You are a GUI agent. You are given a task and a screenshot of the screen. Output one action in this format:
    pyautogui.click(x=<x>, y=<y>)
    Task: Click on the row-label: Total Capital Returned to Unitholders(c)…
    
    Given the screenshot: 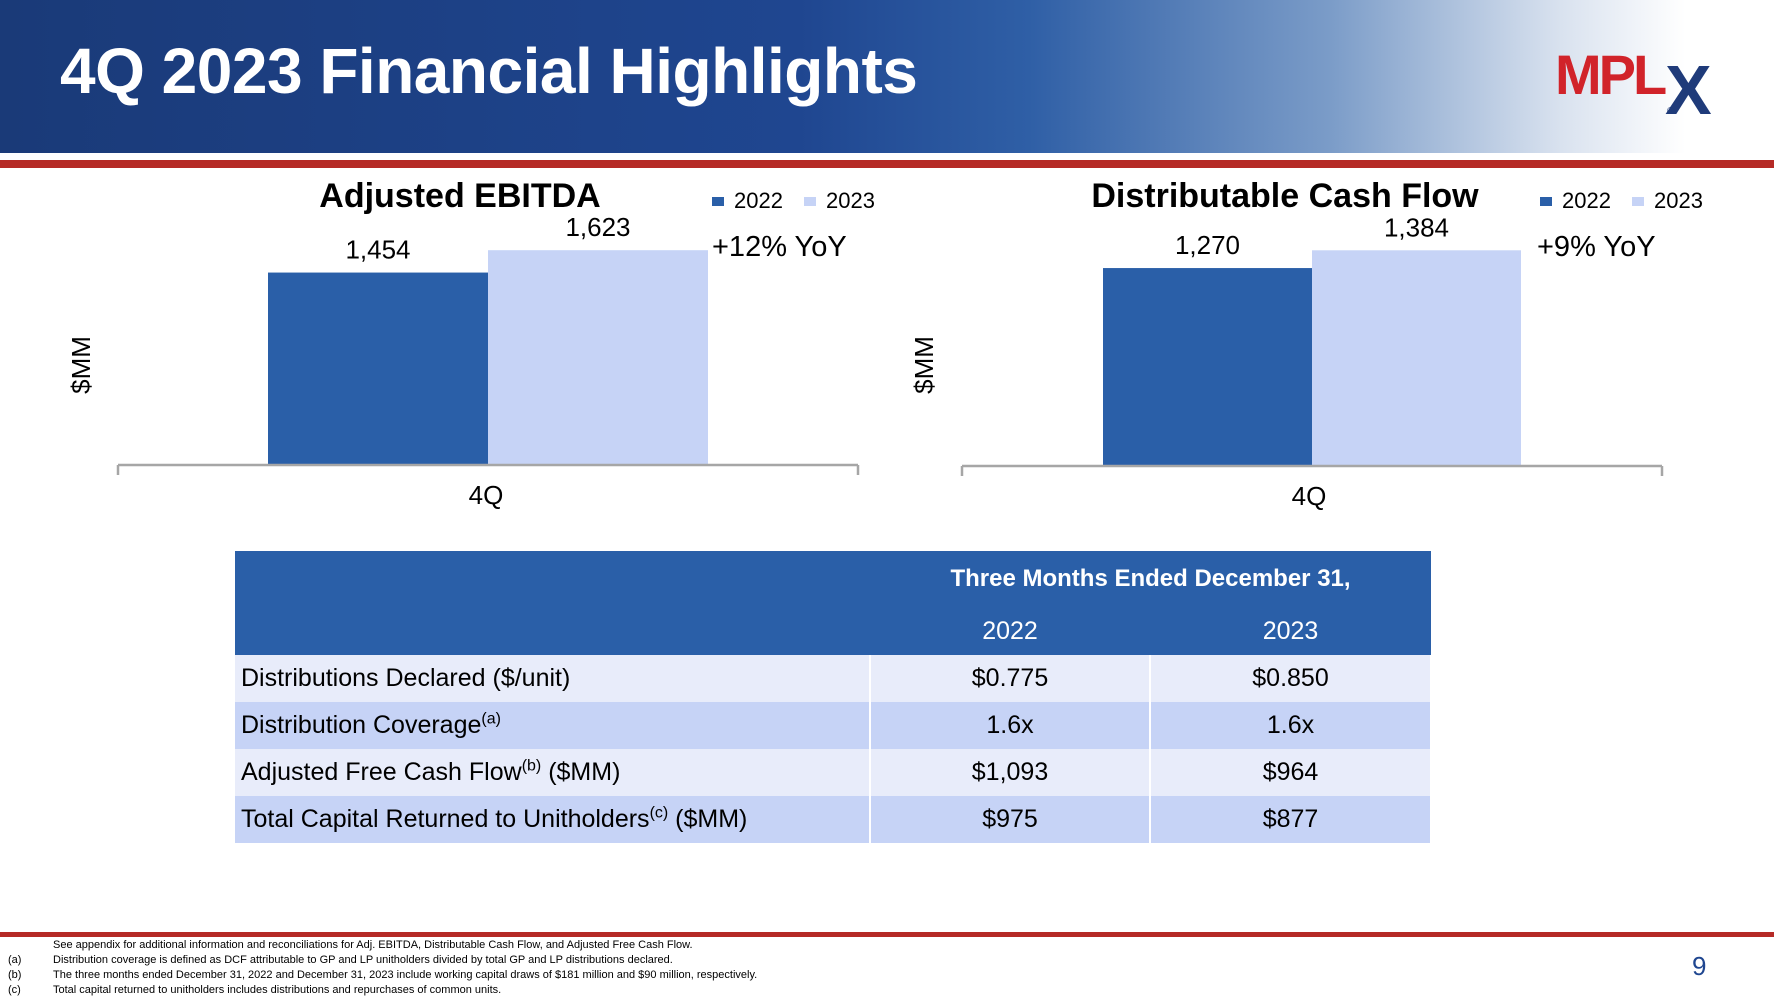 What is the action you would take?
    pyautogui.click(x=553, y=819)
    